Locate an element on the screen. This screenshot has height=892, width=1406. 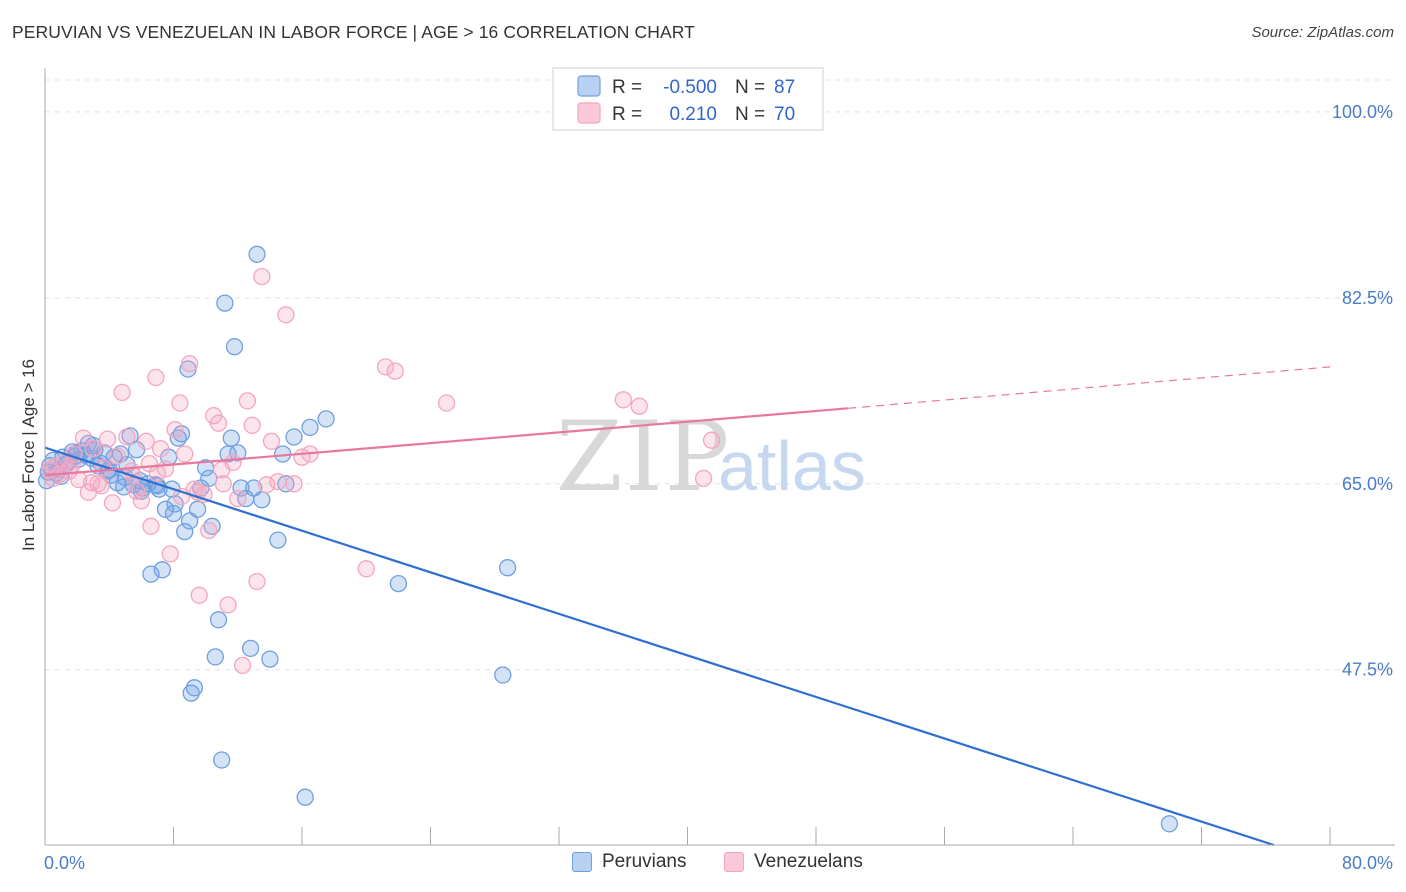
legend-swatch-venezuelans is located at coordinates (589, 113).